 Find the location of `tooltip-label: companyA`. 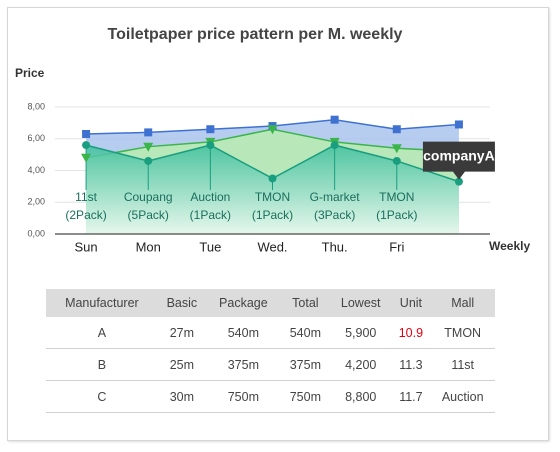

tooltip-label: companyA is located at coordinates (459, 155).